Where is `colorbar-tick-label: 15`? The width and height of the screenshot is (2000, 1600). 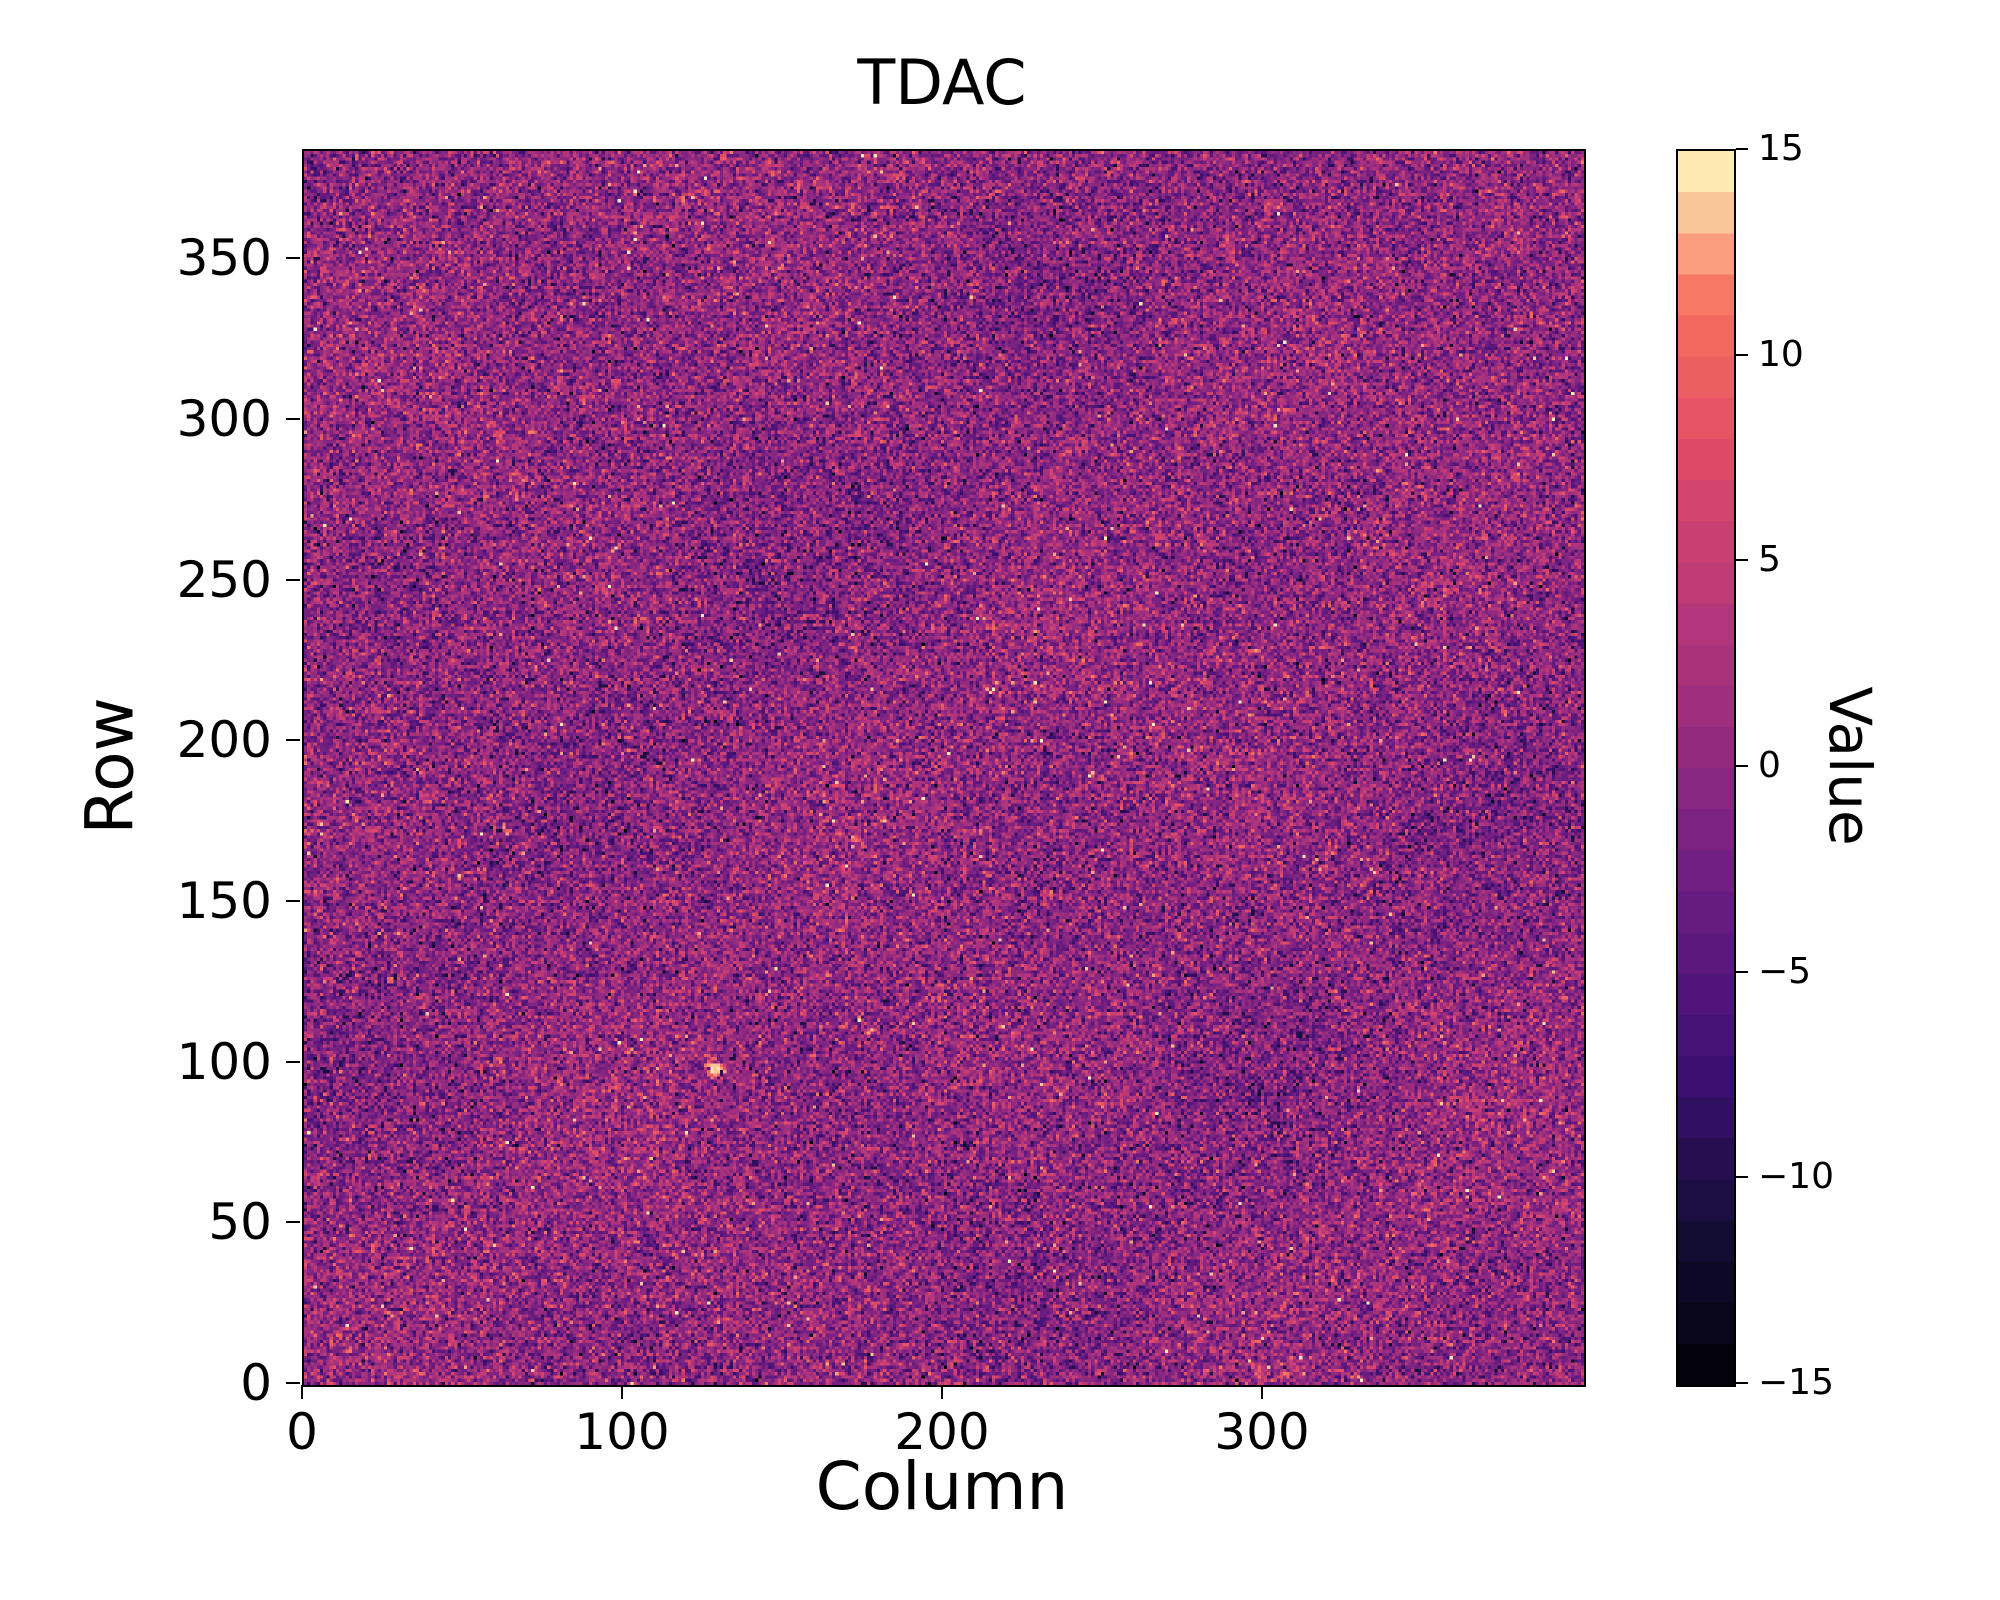 colorbar-tick-label: 15 is located at coordinates (1781, 148).